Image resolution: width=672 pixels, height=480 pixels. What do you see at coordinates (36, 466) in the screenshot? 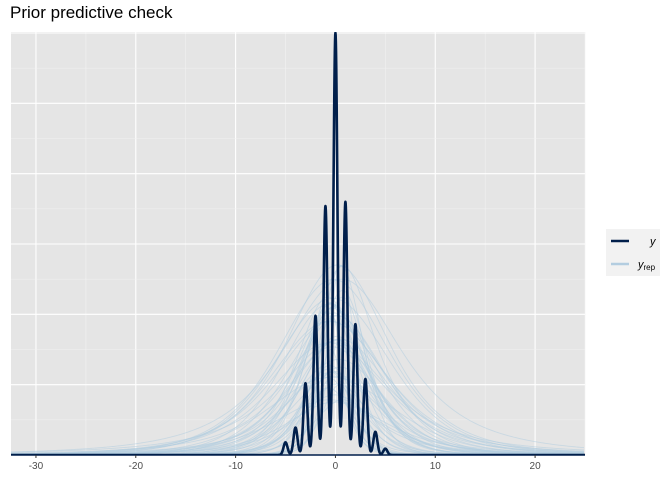
I see `x-tick-label: -30` at bounding box center [36, 466].